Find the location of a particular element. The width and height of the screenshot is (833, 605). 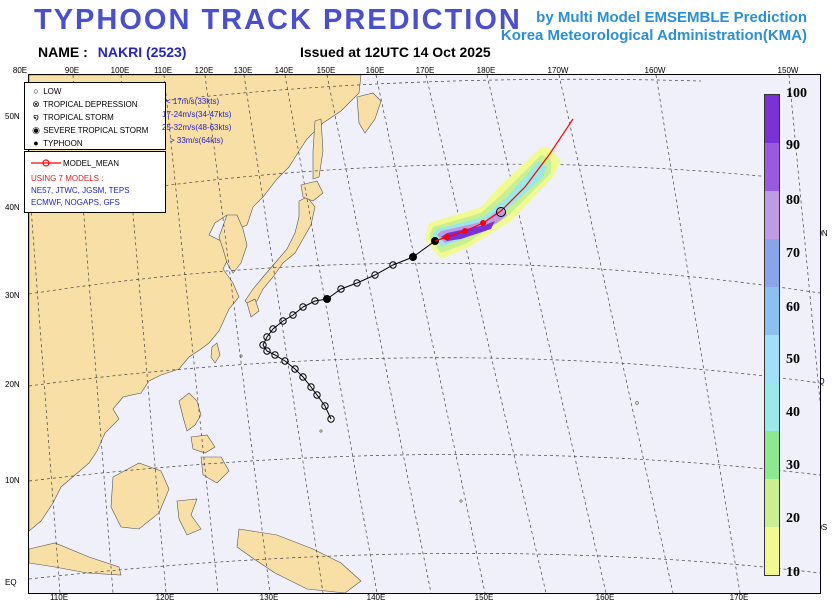

sakhalin-kuril is located at coordinates (318, 149).